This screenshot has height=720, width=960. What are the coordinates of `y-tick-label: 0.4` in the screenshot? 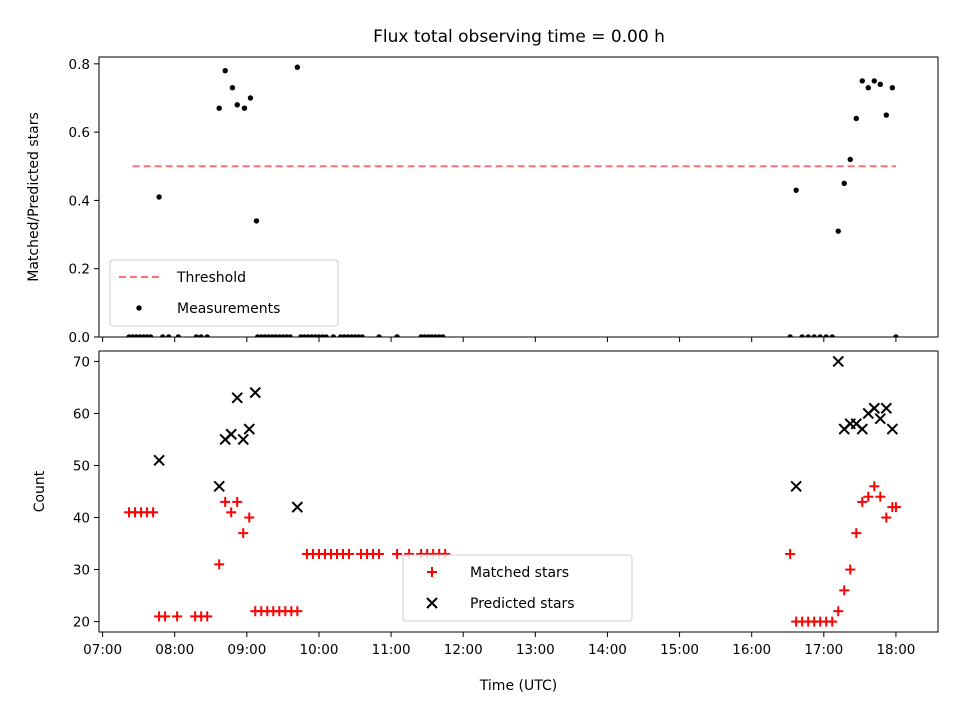 It's located at (79, 201).